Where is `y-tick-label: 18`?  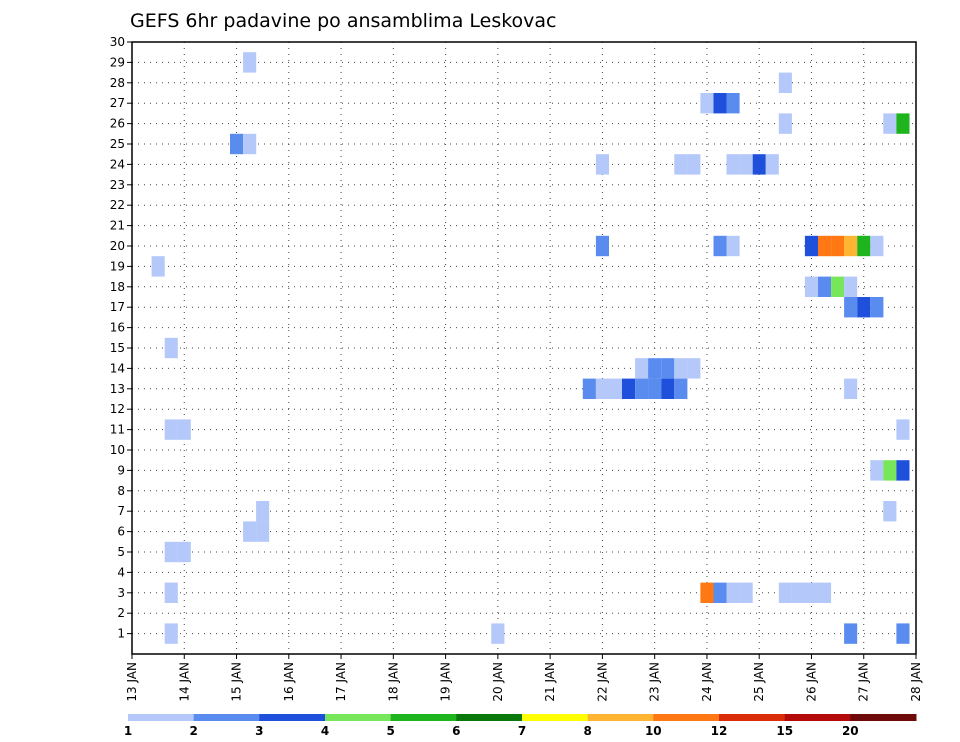
y-tick-label: 18 is located at coordinates (117, 287).